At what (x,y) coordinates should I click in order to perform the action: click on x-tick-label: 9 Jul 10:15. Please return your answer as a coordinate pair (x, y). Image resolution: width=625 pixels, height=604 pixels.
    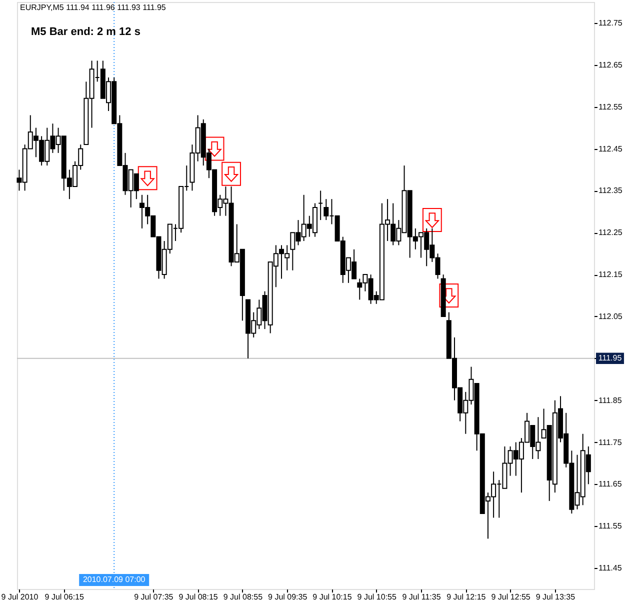
    Looking at the image, I should click on (332, 597).